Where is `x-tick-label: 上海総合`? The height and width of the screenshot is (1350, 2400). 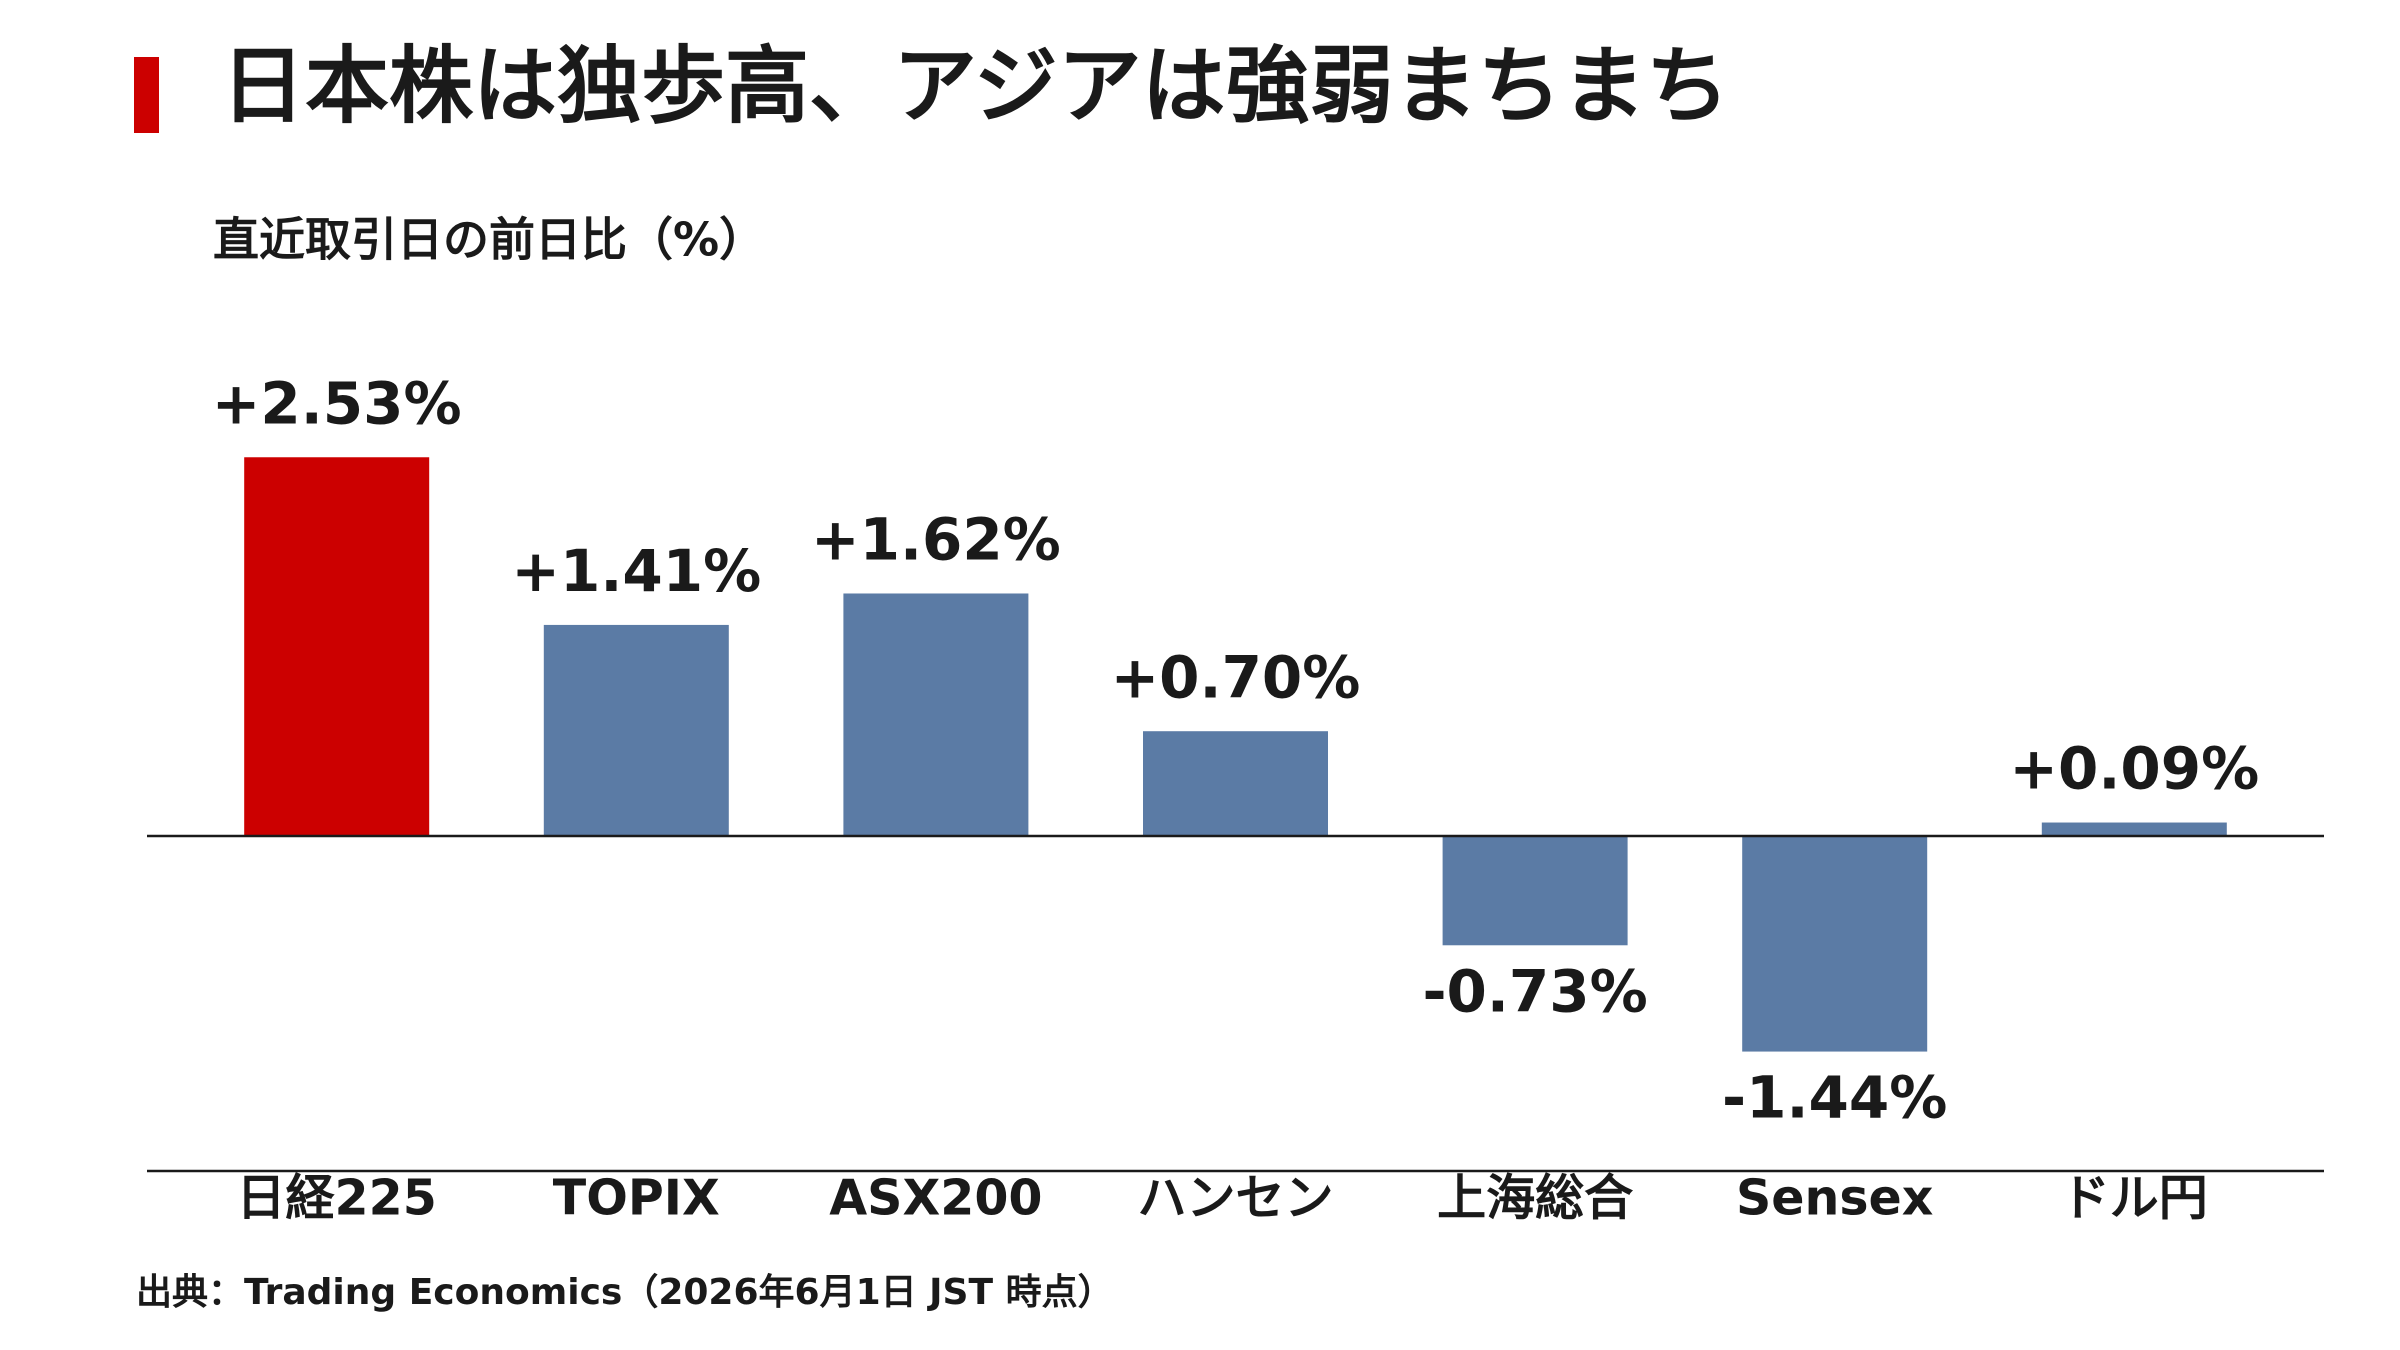 x-tick-label: 上海総合 is located at coordinates (1535, 1198).